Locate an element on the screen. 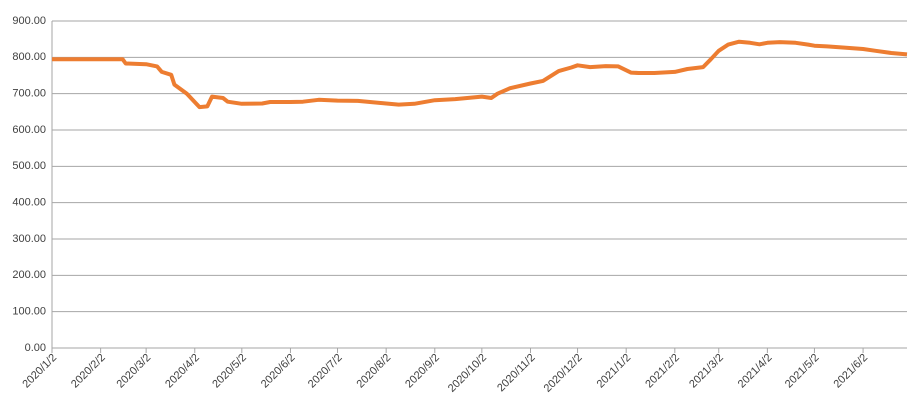 Image resolution: width=920 pixels, height=418 pixels. x-tick-label: 2021/5/2 is located at coordinates (802, 371).